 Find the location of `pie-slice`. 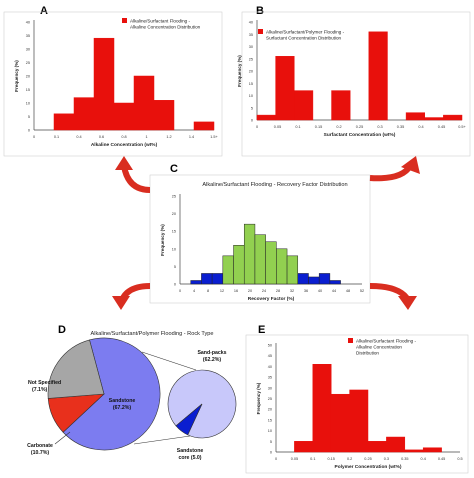

pie-slice is located at coordinates (76, 369).